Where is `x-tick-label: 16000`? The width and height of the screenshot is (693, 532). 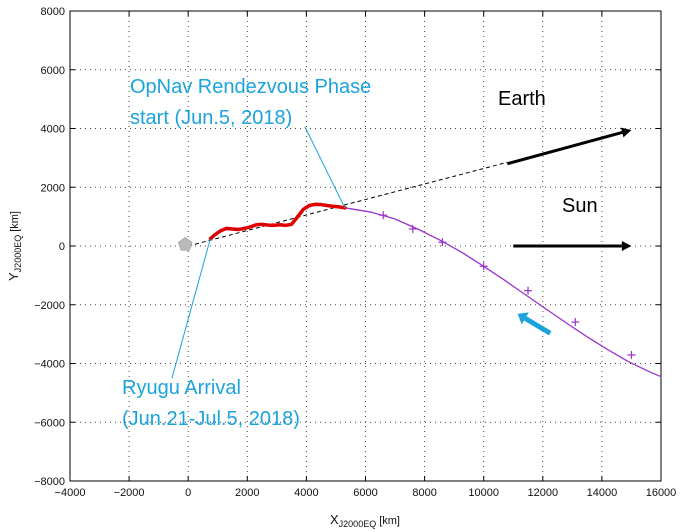
x-tick-label: 16000 is located at coordinates (661, 493).